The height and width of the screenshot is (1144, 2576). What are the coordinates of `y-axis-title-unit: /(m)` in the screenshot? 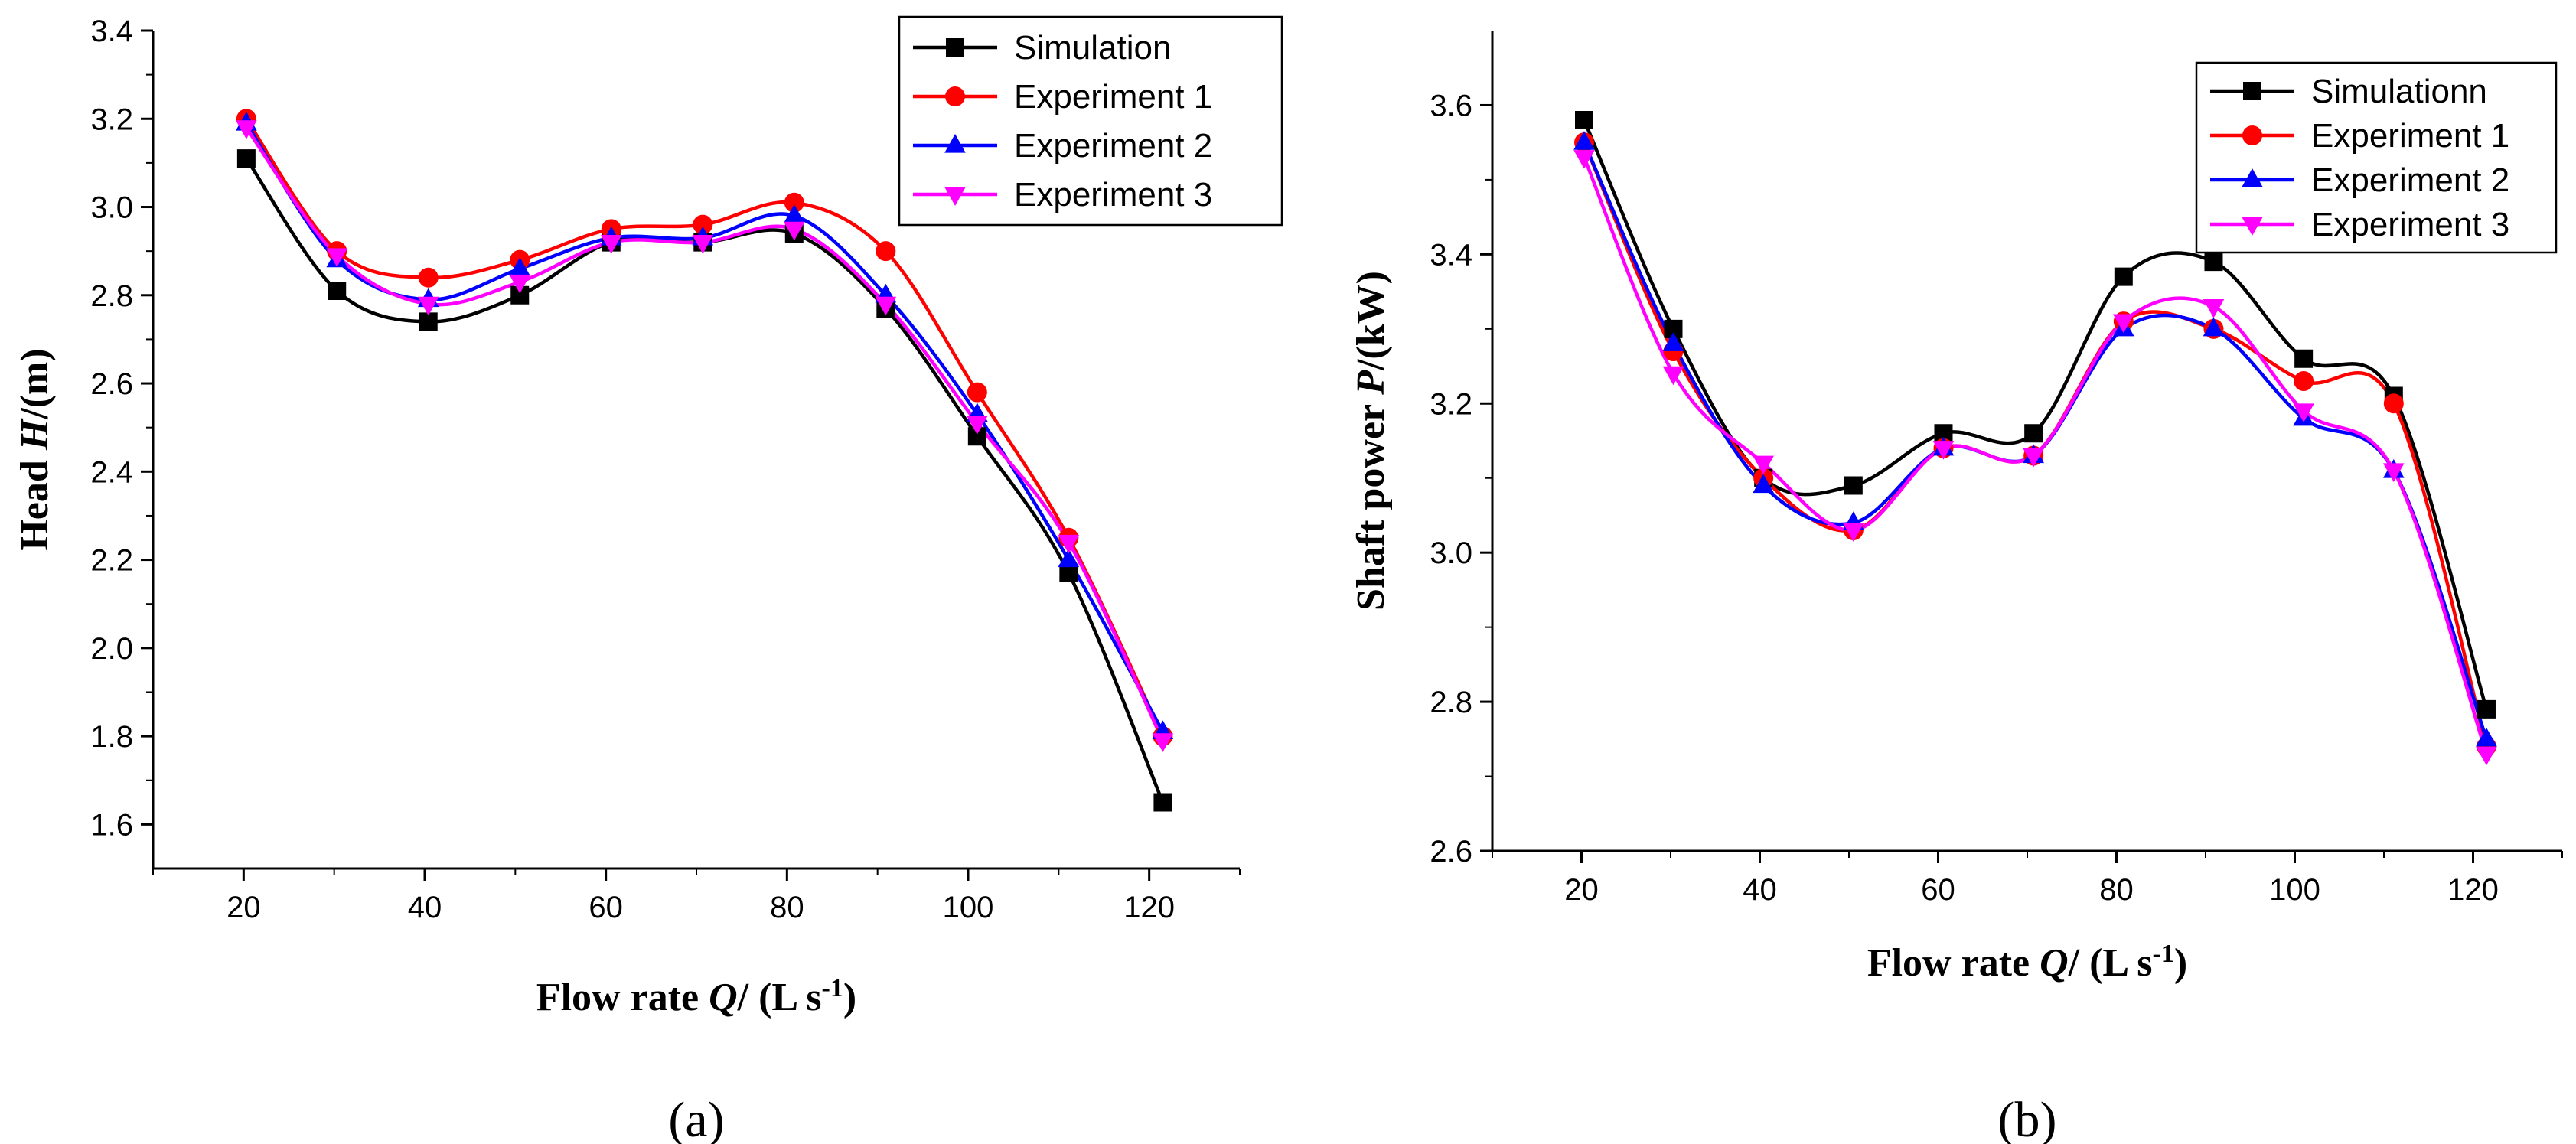 It's located at (35, 383).